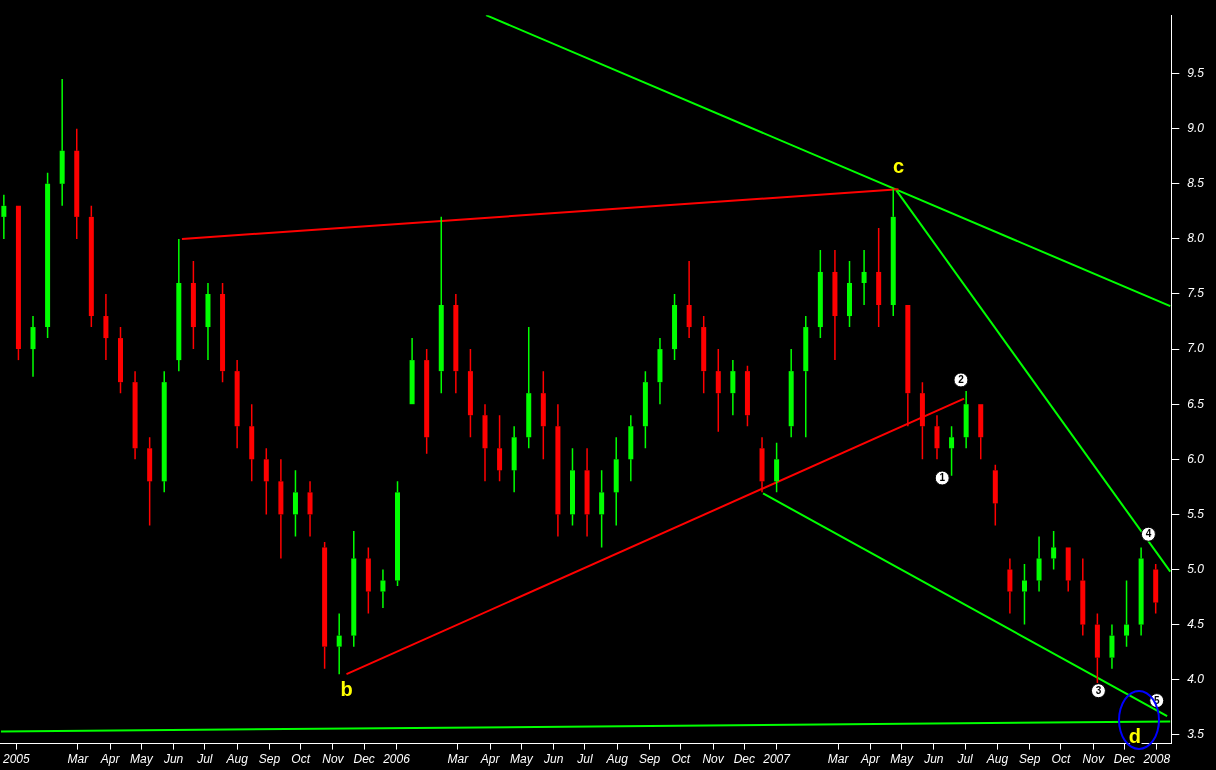  What do you see at coordinates (1196, 568) in the screenshot?
I see `y-tick-label: 5.0` at bounding box center [1196, 568].